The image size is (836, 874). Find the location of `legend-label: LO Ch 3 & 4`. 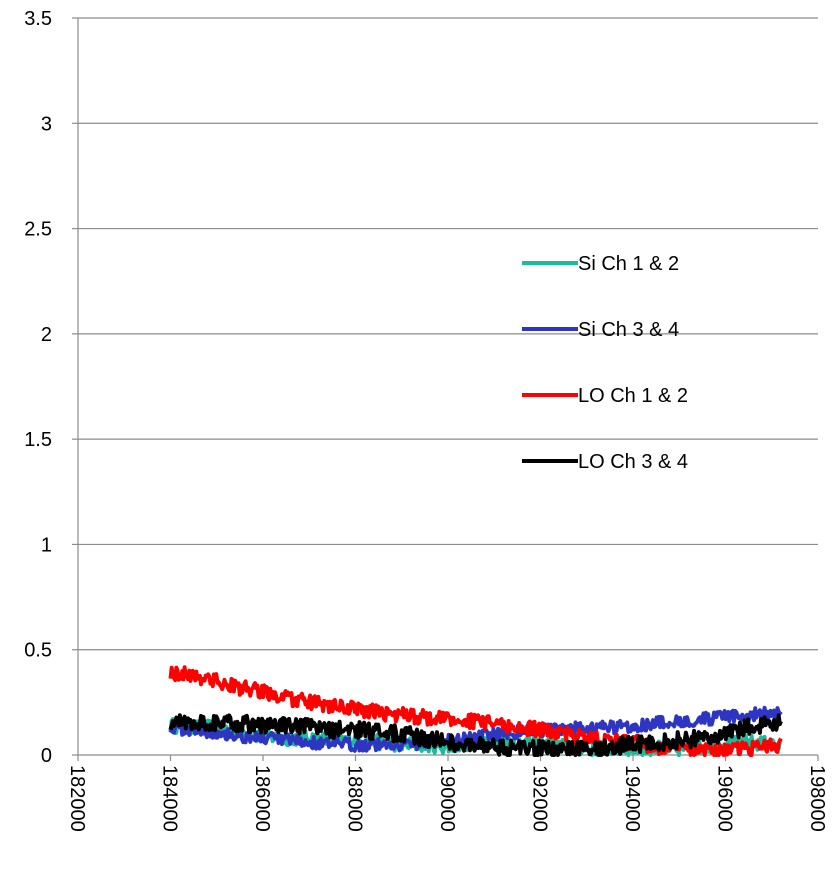

legend-label: LO Ch 3 & 4 is located at coordinates (633, 462).